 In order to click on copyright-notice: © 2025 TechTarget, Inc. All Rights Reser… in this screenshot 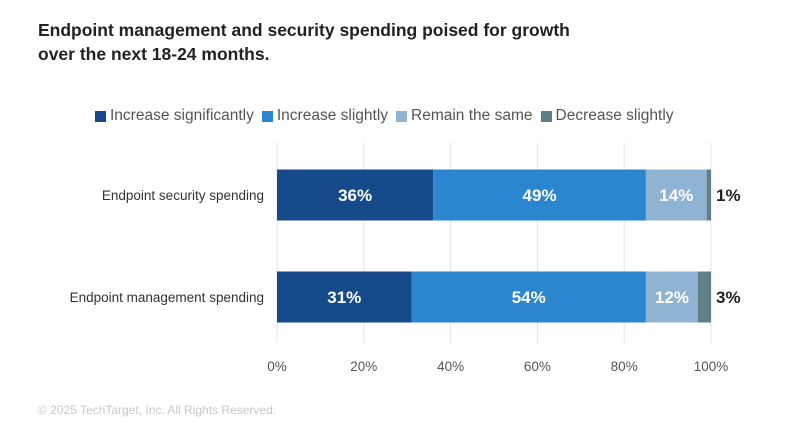, I will do `click(157, 410)`.